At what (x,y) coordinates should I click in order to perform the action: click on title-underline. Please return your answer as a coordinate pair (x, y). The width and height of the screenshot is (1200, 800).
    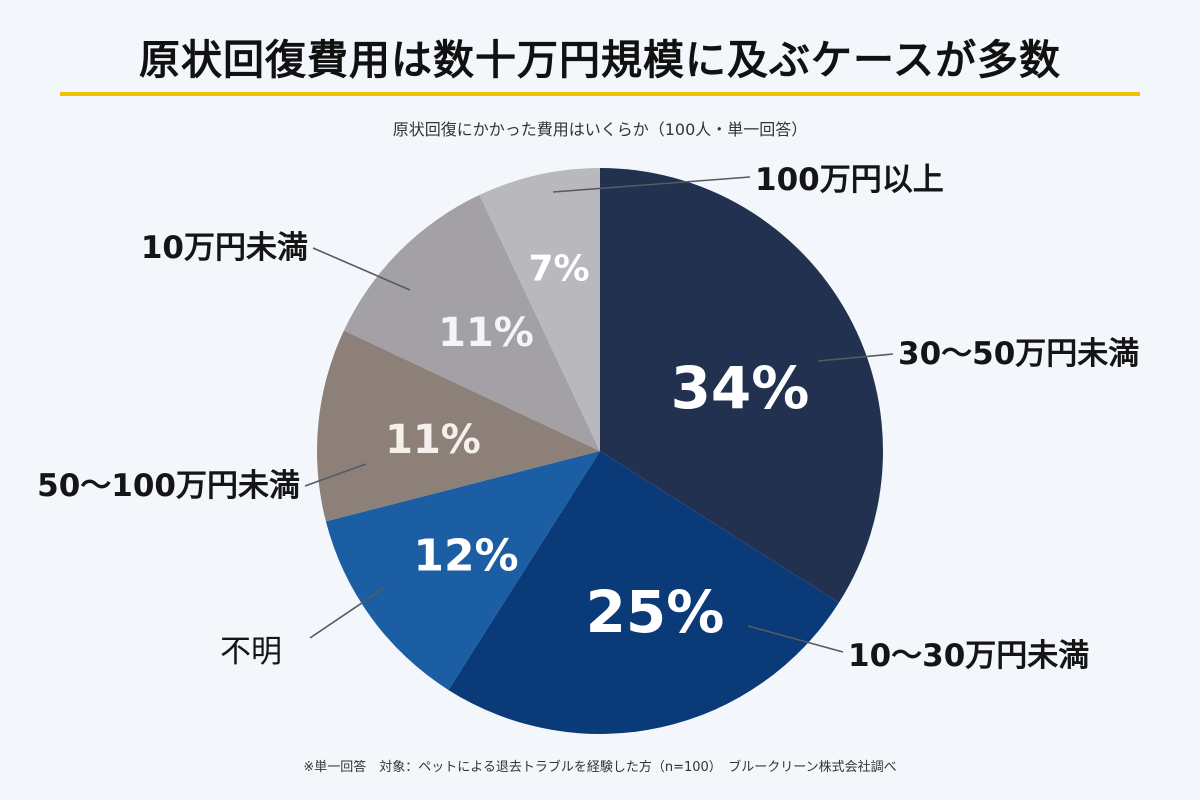
    Looking at the image, I should click on (600, 94).